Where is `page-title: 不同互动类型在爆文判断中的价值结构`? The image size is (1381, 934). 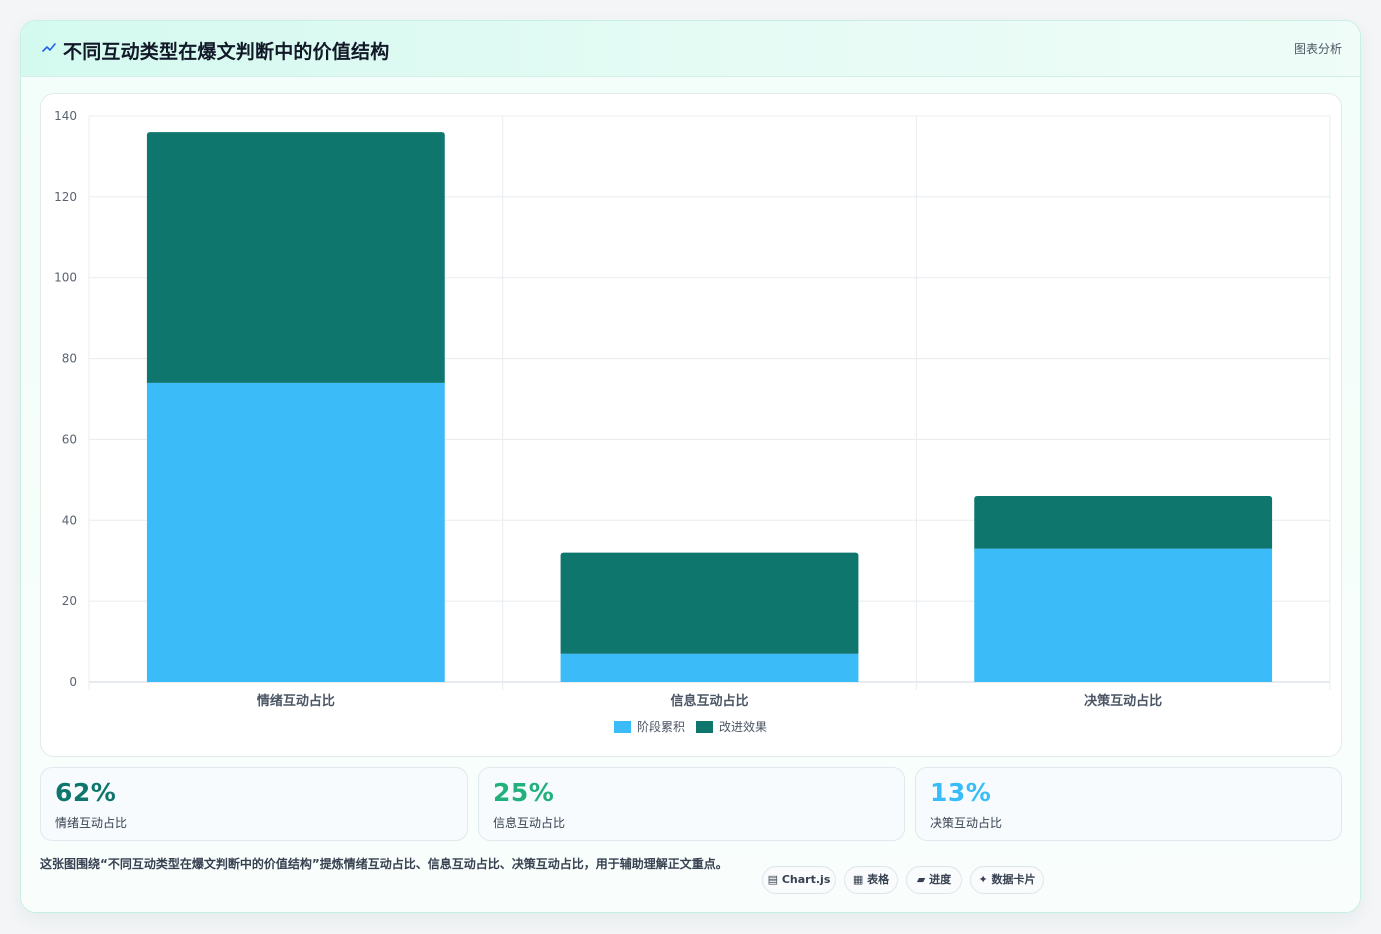 page-title: 不同互动类型在爆文判断中的价值结构 is located at coordinates (226, 52).